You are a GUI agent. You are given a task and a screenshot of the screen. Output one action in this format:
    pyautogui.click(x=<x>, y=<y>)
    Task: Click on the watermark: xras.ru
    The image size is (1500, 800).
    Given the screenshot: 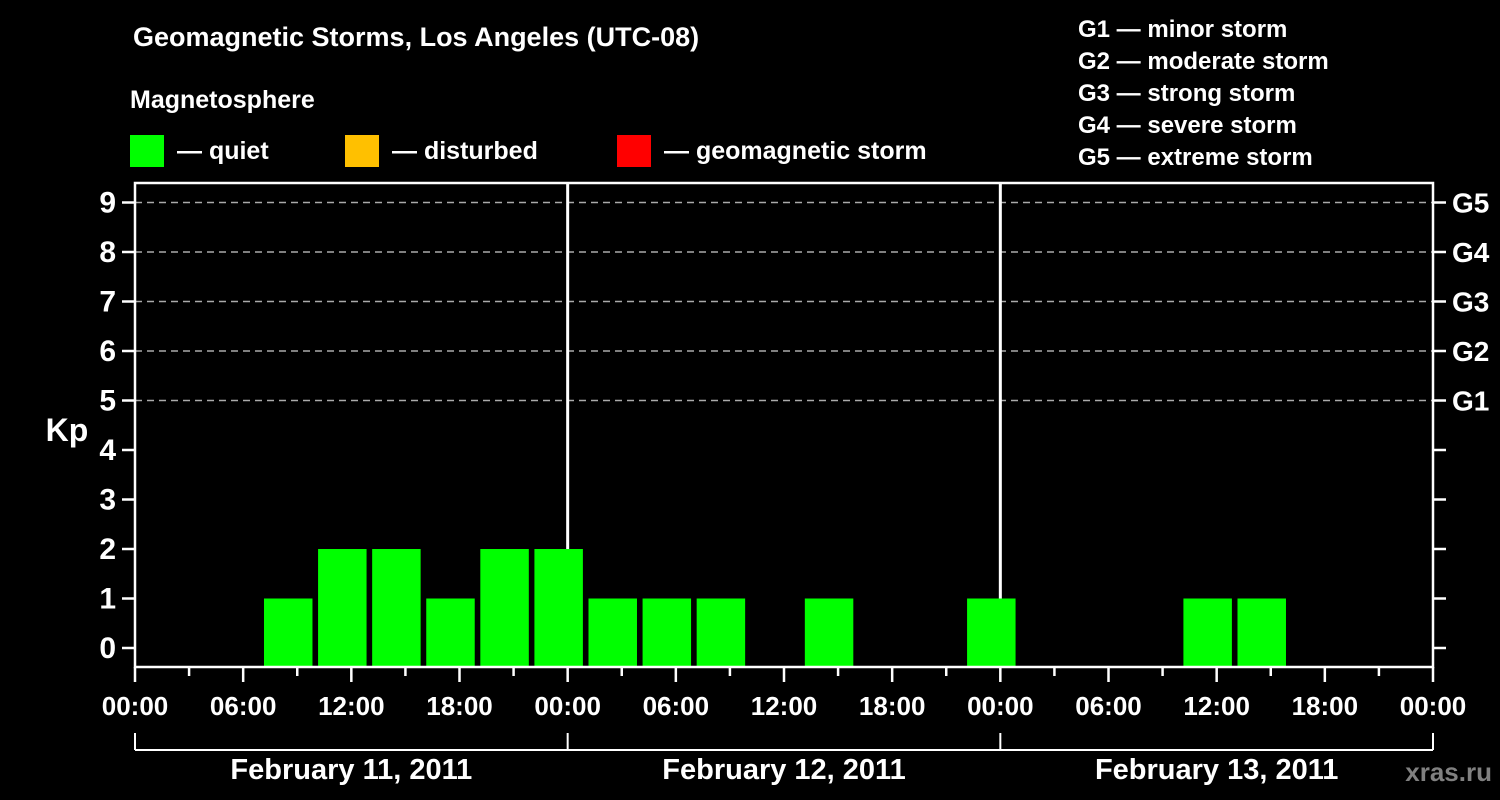 What is the action you would take?
    pyautogui.click(x=1448, y=772)
    